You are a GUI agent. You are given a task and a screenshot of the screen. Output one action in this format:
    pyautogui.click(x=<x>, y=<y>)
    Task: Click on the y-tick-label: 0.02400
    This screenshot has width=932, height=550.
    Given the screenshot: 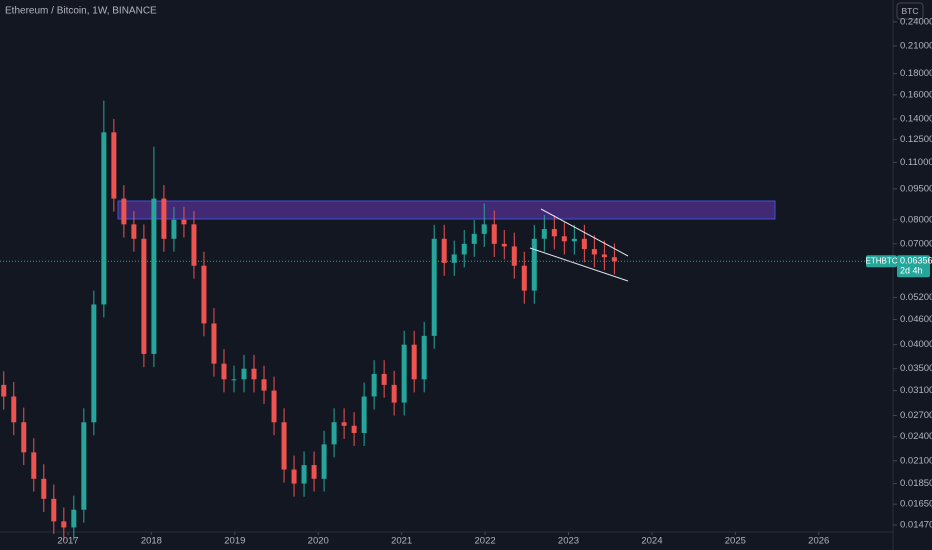 What is the action you would take?
    pyautogui.click(x=916, y=436)
    